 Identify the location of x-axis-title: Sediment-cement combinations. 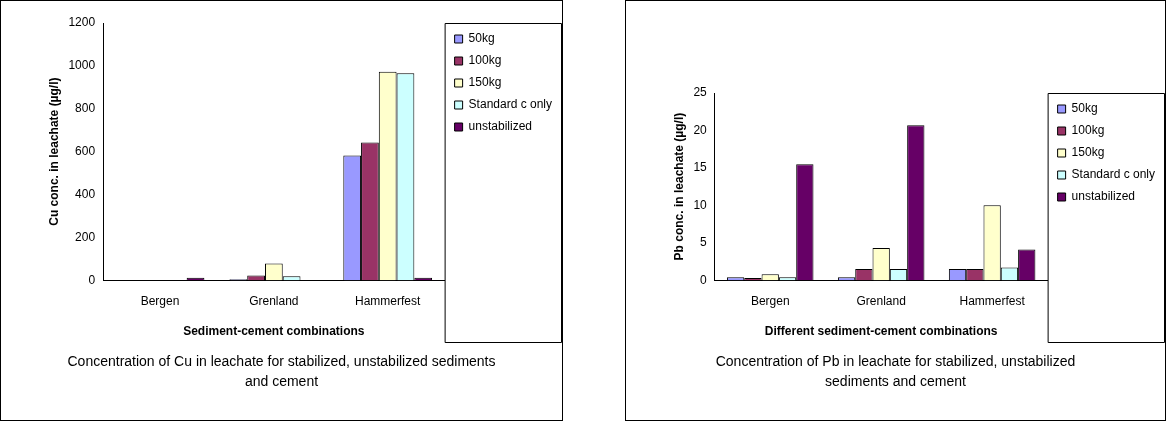
(274, 331).